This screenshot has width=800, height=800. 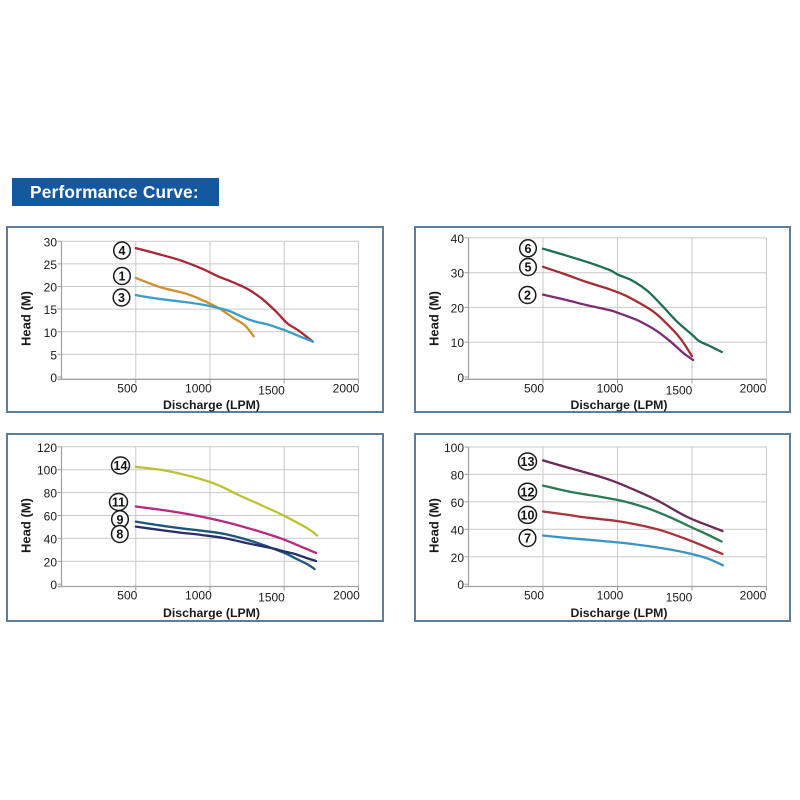 What do you see at coordinates (528, 462) in the screenshot?
I see `svg-text: 13` at bounding box center [528, 462].